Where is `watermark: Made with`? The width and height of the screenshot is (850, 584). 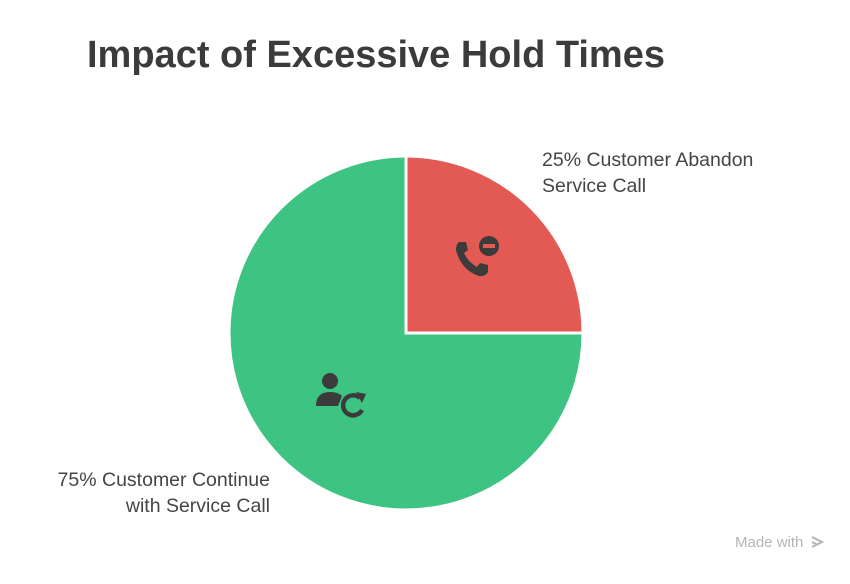 watermark: Made with is located at coordinates (779, 542).